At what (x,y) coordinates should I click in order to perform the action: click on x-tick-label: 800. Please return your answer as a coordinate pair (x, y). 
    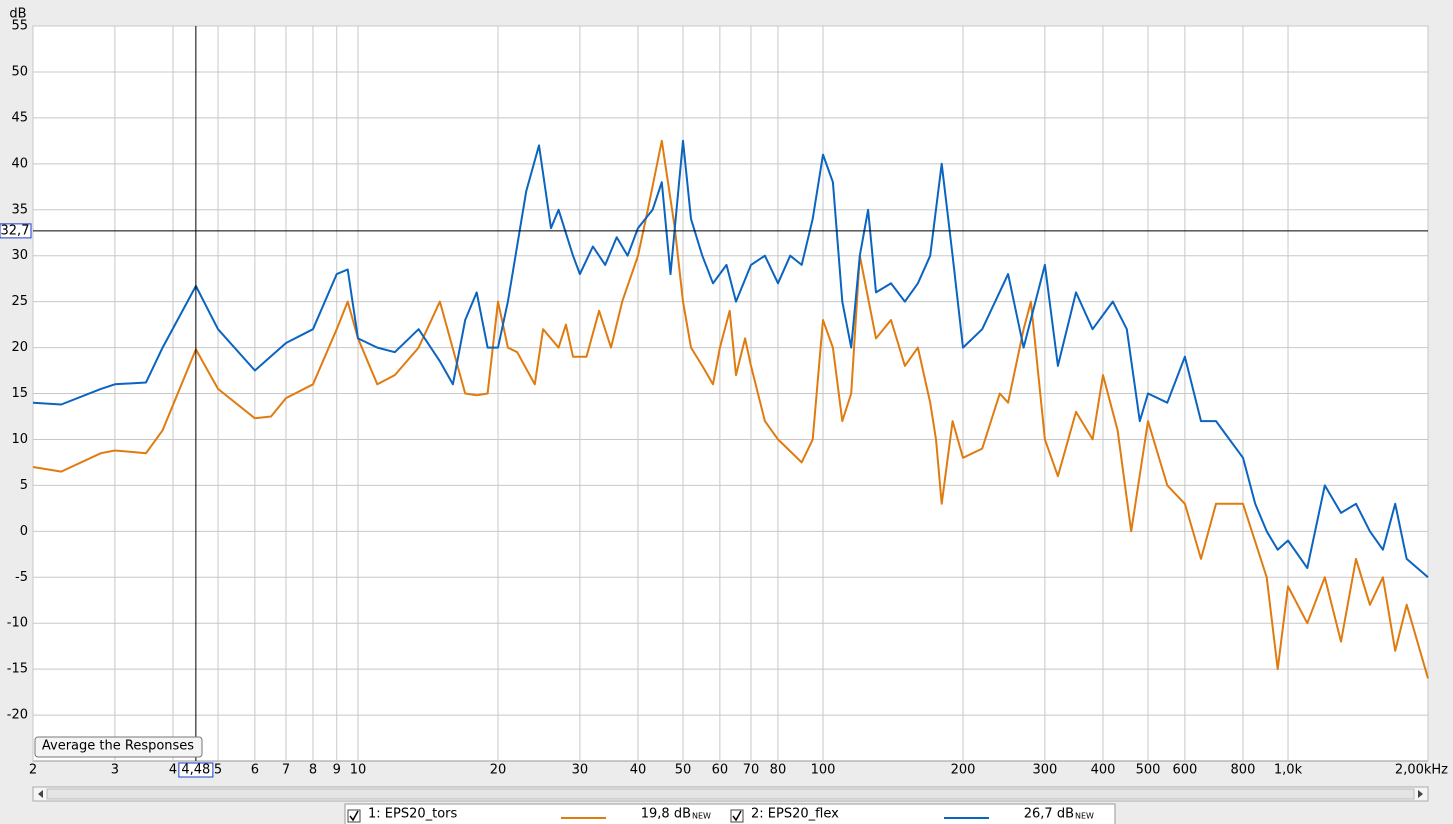
    Looking at the image, I should click on (1243, 770).